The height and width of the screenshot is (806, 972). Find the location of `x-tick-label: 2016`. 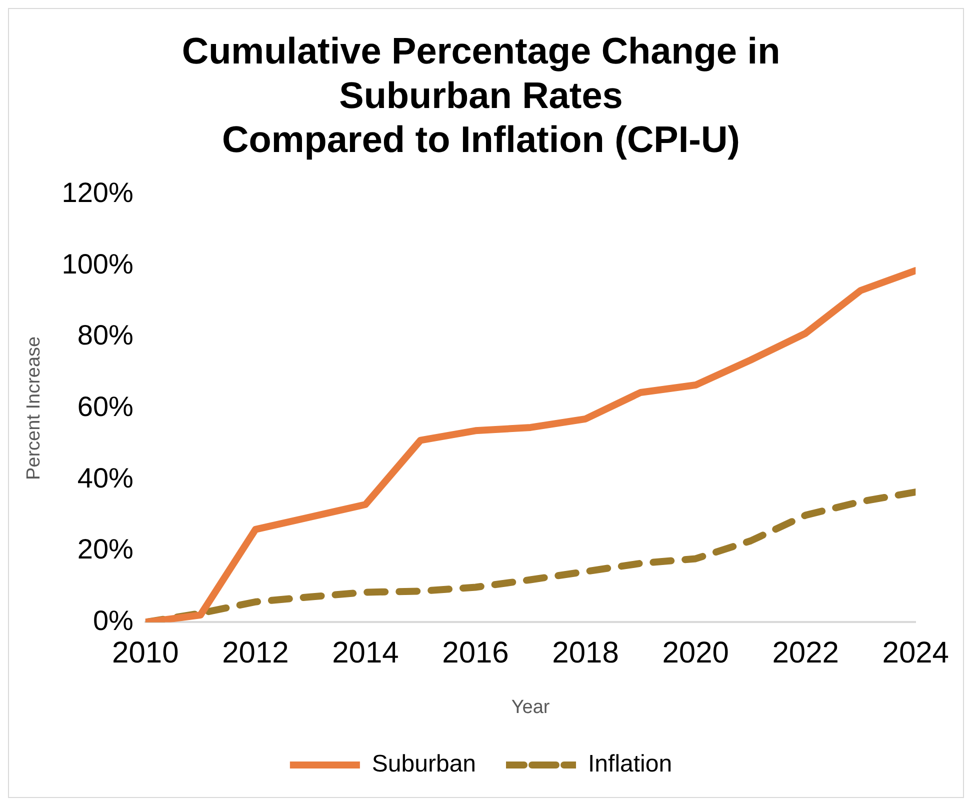

x-tick-label: 2016 is located at coordinates (475, 653).